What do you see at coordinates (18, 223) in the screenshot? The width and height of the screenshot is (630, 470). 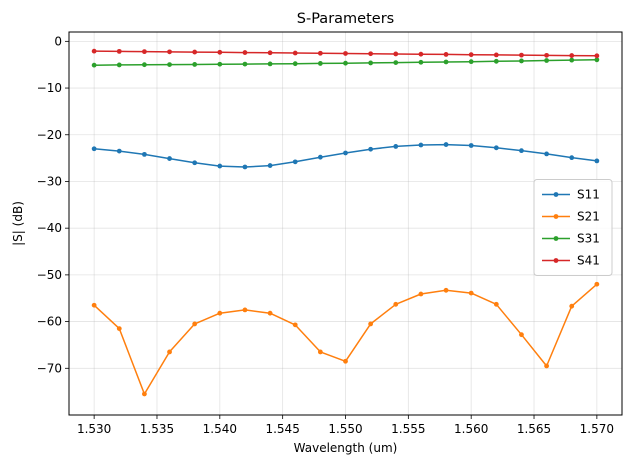 I see `y-axis-title: |S| (dB)` at bounding box center [18, 223].